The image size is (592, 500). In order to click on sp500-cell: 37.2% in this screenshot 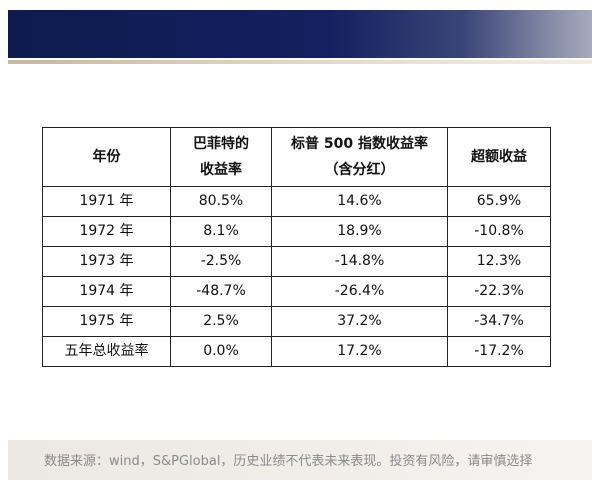, I will do `click(359, 321)`.